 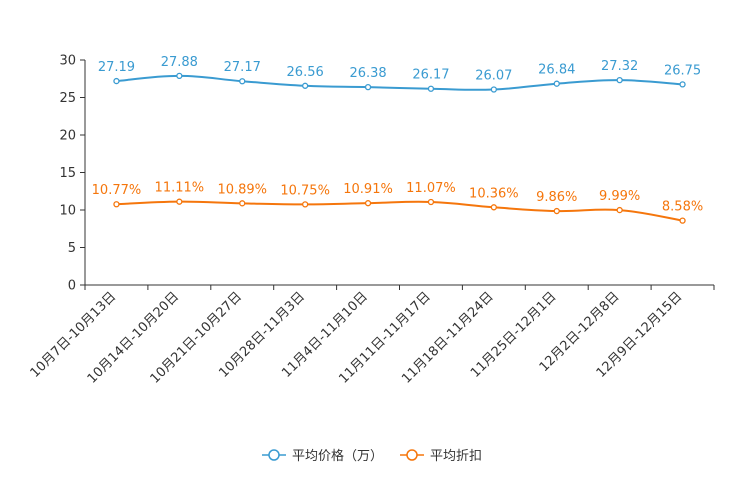 I want to click on legend: 平均价格（万） 平均折扣, so click(x=372, y=456).